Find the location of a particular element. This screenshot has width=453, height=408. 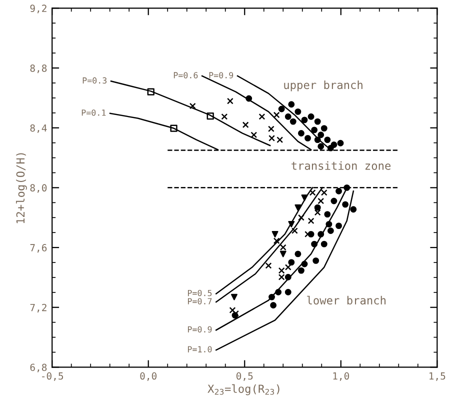

x-axis-title: X$_{23}$=log(R$_{23}$) is located at coordinates (244, 390).